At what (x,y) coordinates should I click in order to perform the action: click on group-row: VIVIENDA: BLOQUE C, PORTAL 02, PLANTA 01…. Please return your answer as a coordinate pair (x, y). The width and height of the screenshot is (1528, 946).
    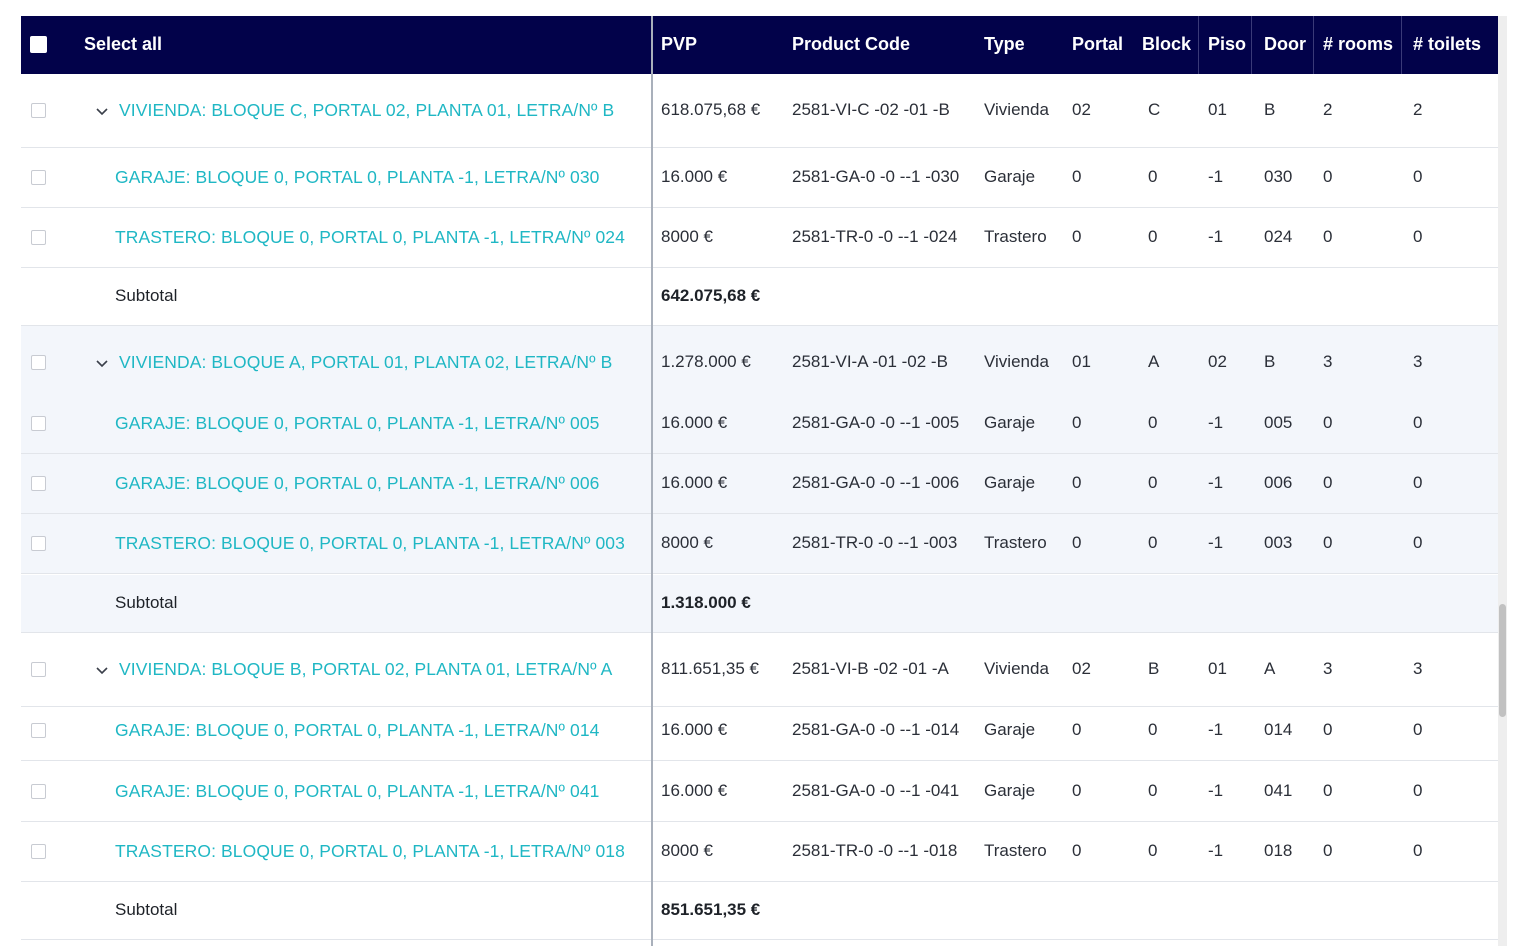
    Looking at the image, I should click on (759, 111).